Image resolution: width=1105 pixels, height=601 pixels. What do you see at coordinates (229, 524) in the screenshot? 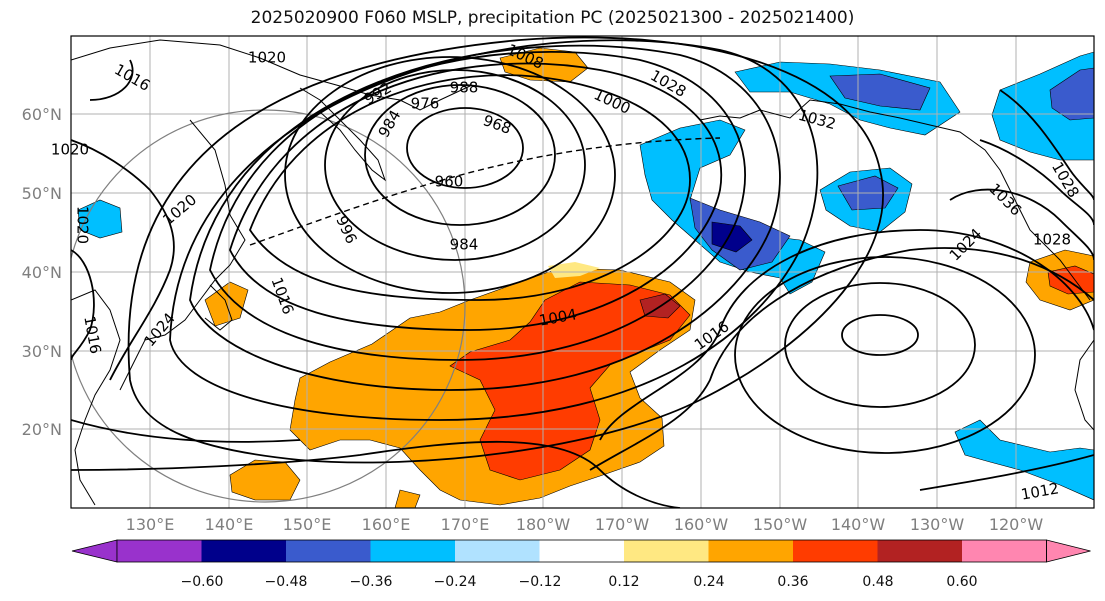
I see `lon-label-140e: 140°E` at bounding box center [229, 524].